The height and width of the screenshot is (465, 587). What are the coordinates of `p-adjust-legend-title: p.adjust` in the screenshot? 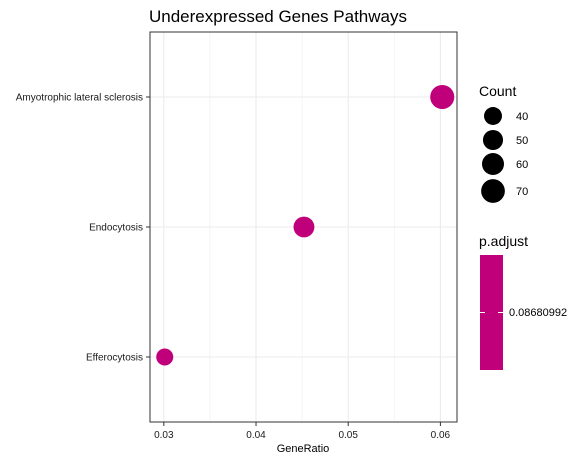 It's located at (503, 241).